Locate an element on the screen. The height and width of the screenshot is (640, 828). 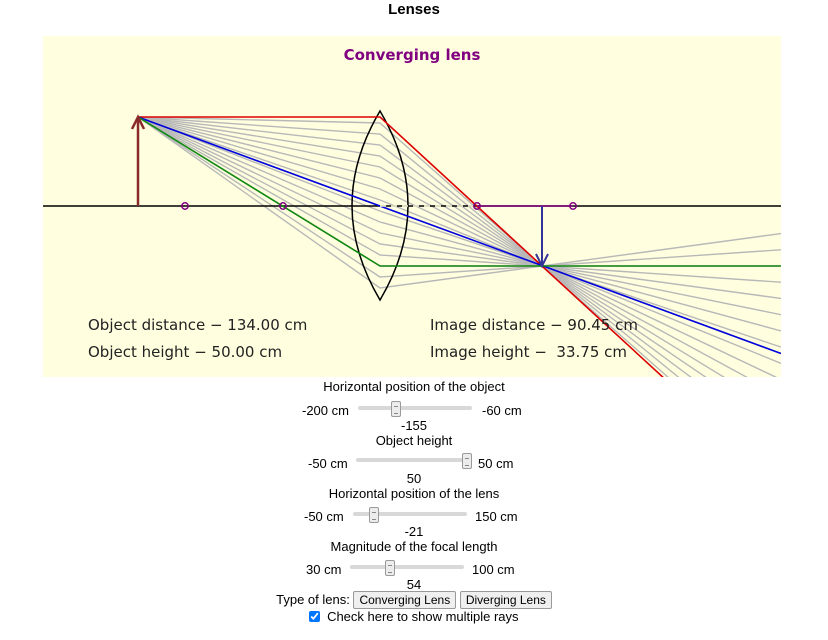
focal-length-value: 54 is located at coordinates (414, 584).